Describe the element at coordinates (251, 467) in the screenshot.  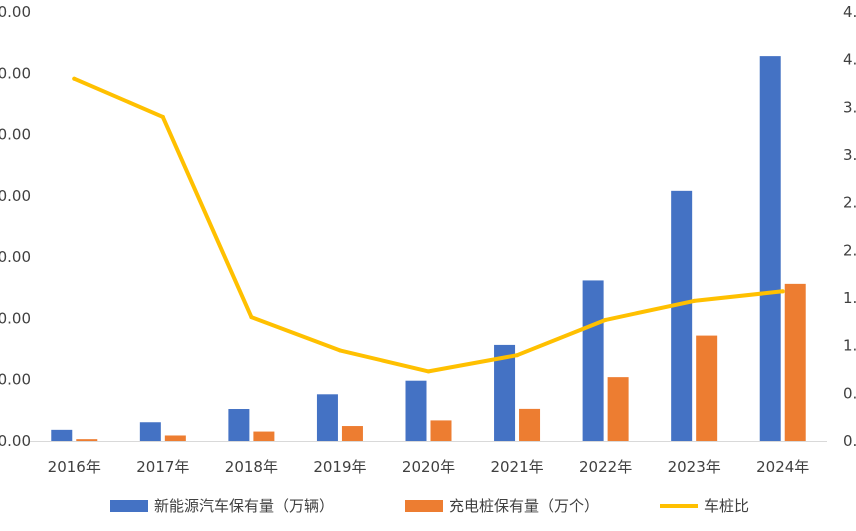
I see `x-tick-label: 2018年` at that location.